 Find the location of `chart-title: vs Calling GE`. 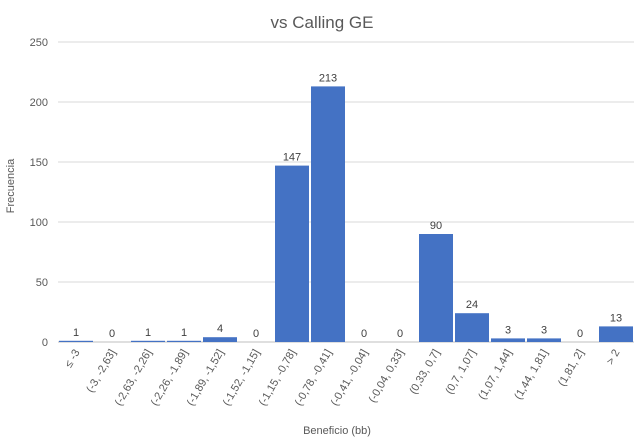

chart-title: vs Calling GE is located at coordinates (322, 22).